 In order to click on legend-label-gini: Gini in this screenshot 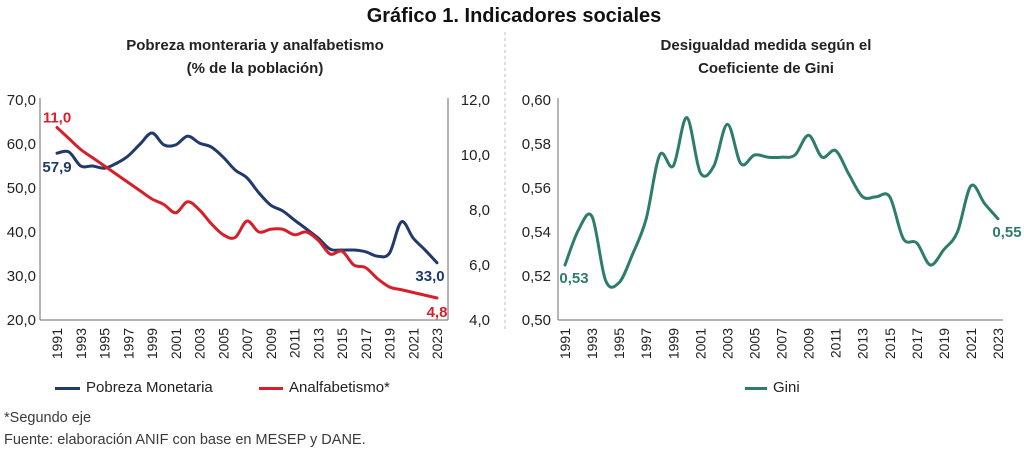, I will do `click(786, 387)`.